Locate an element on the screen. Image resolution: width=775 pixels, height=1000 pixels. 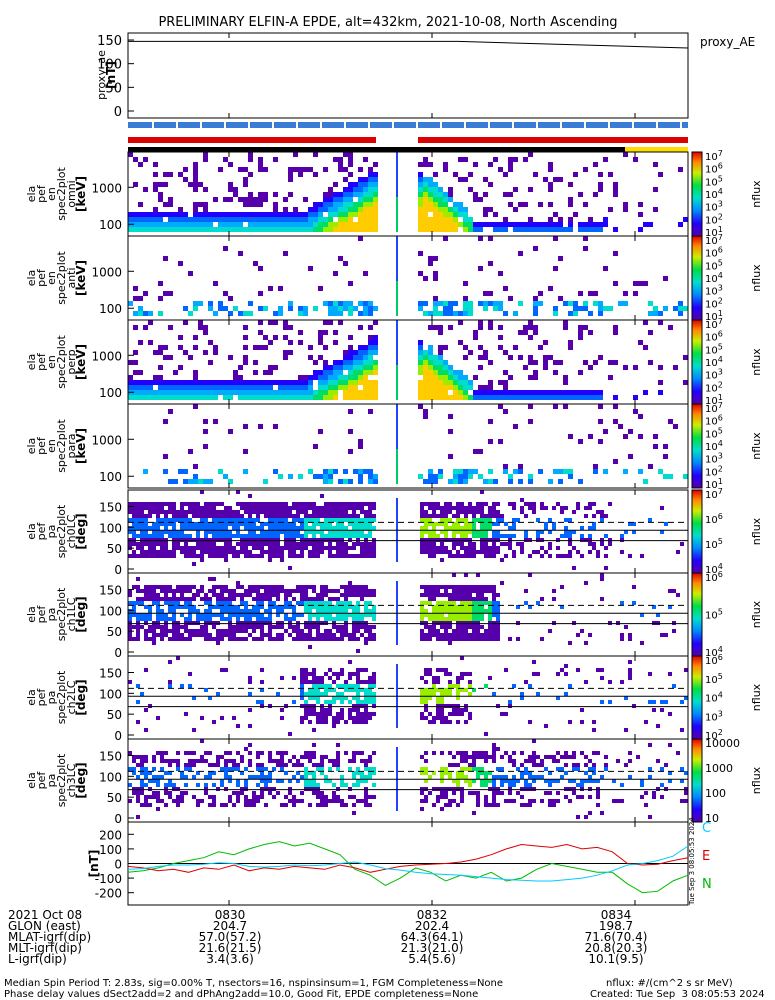
para-panel-pixel is located at coordinates (475, 451).